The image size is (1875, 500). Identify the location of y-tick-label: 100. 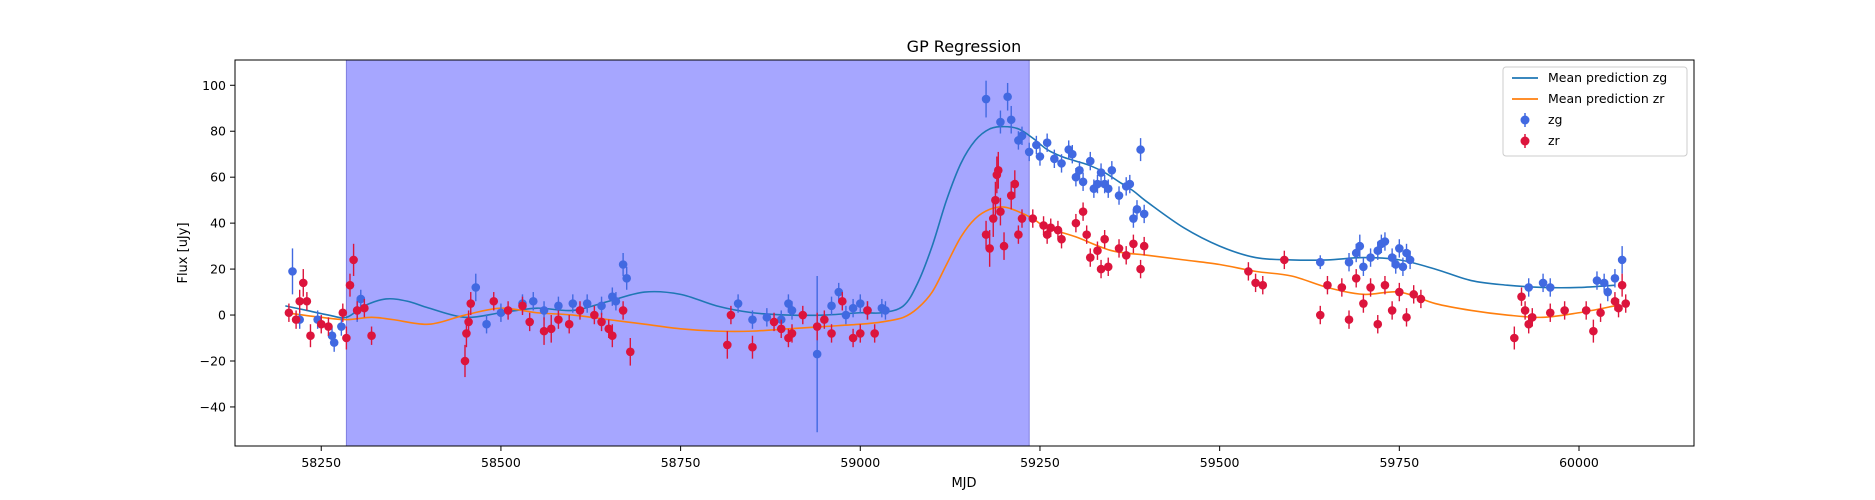
(214, 85).